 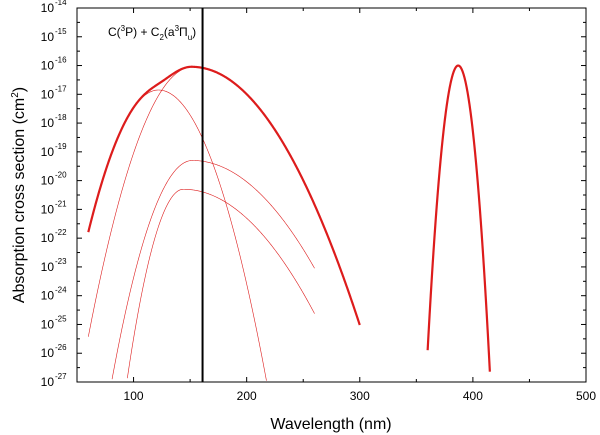 I want to click on y-tick-label-exponent: -22, so click(x=61, y=232).